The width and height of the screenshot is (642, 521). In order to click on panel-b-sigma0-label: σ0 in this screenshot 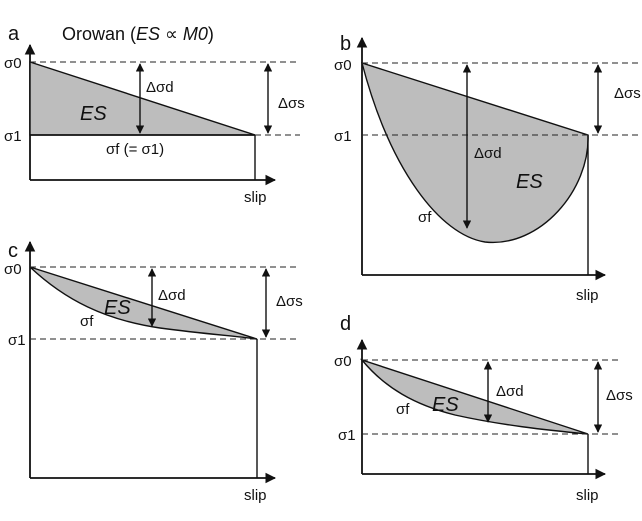, I will do `click(343, 65)`.